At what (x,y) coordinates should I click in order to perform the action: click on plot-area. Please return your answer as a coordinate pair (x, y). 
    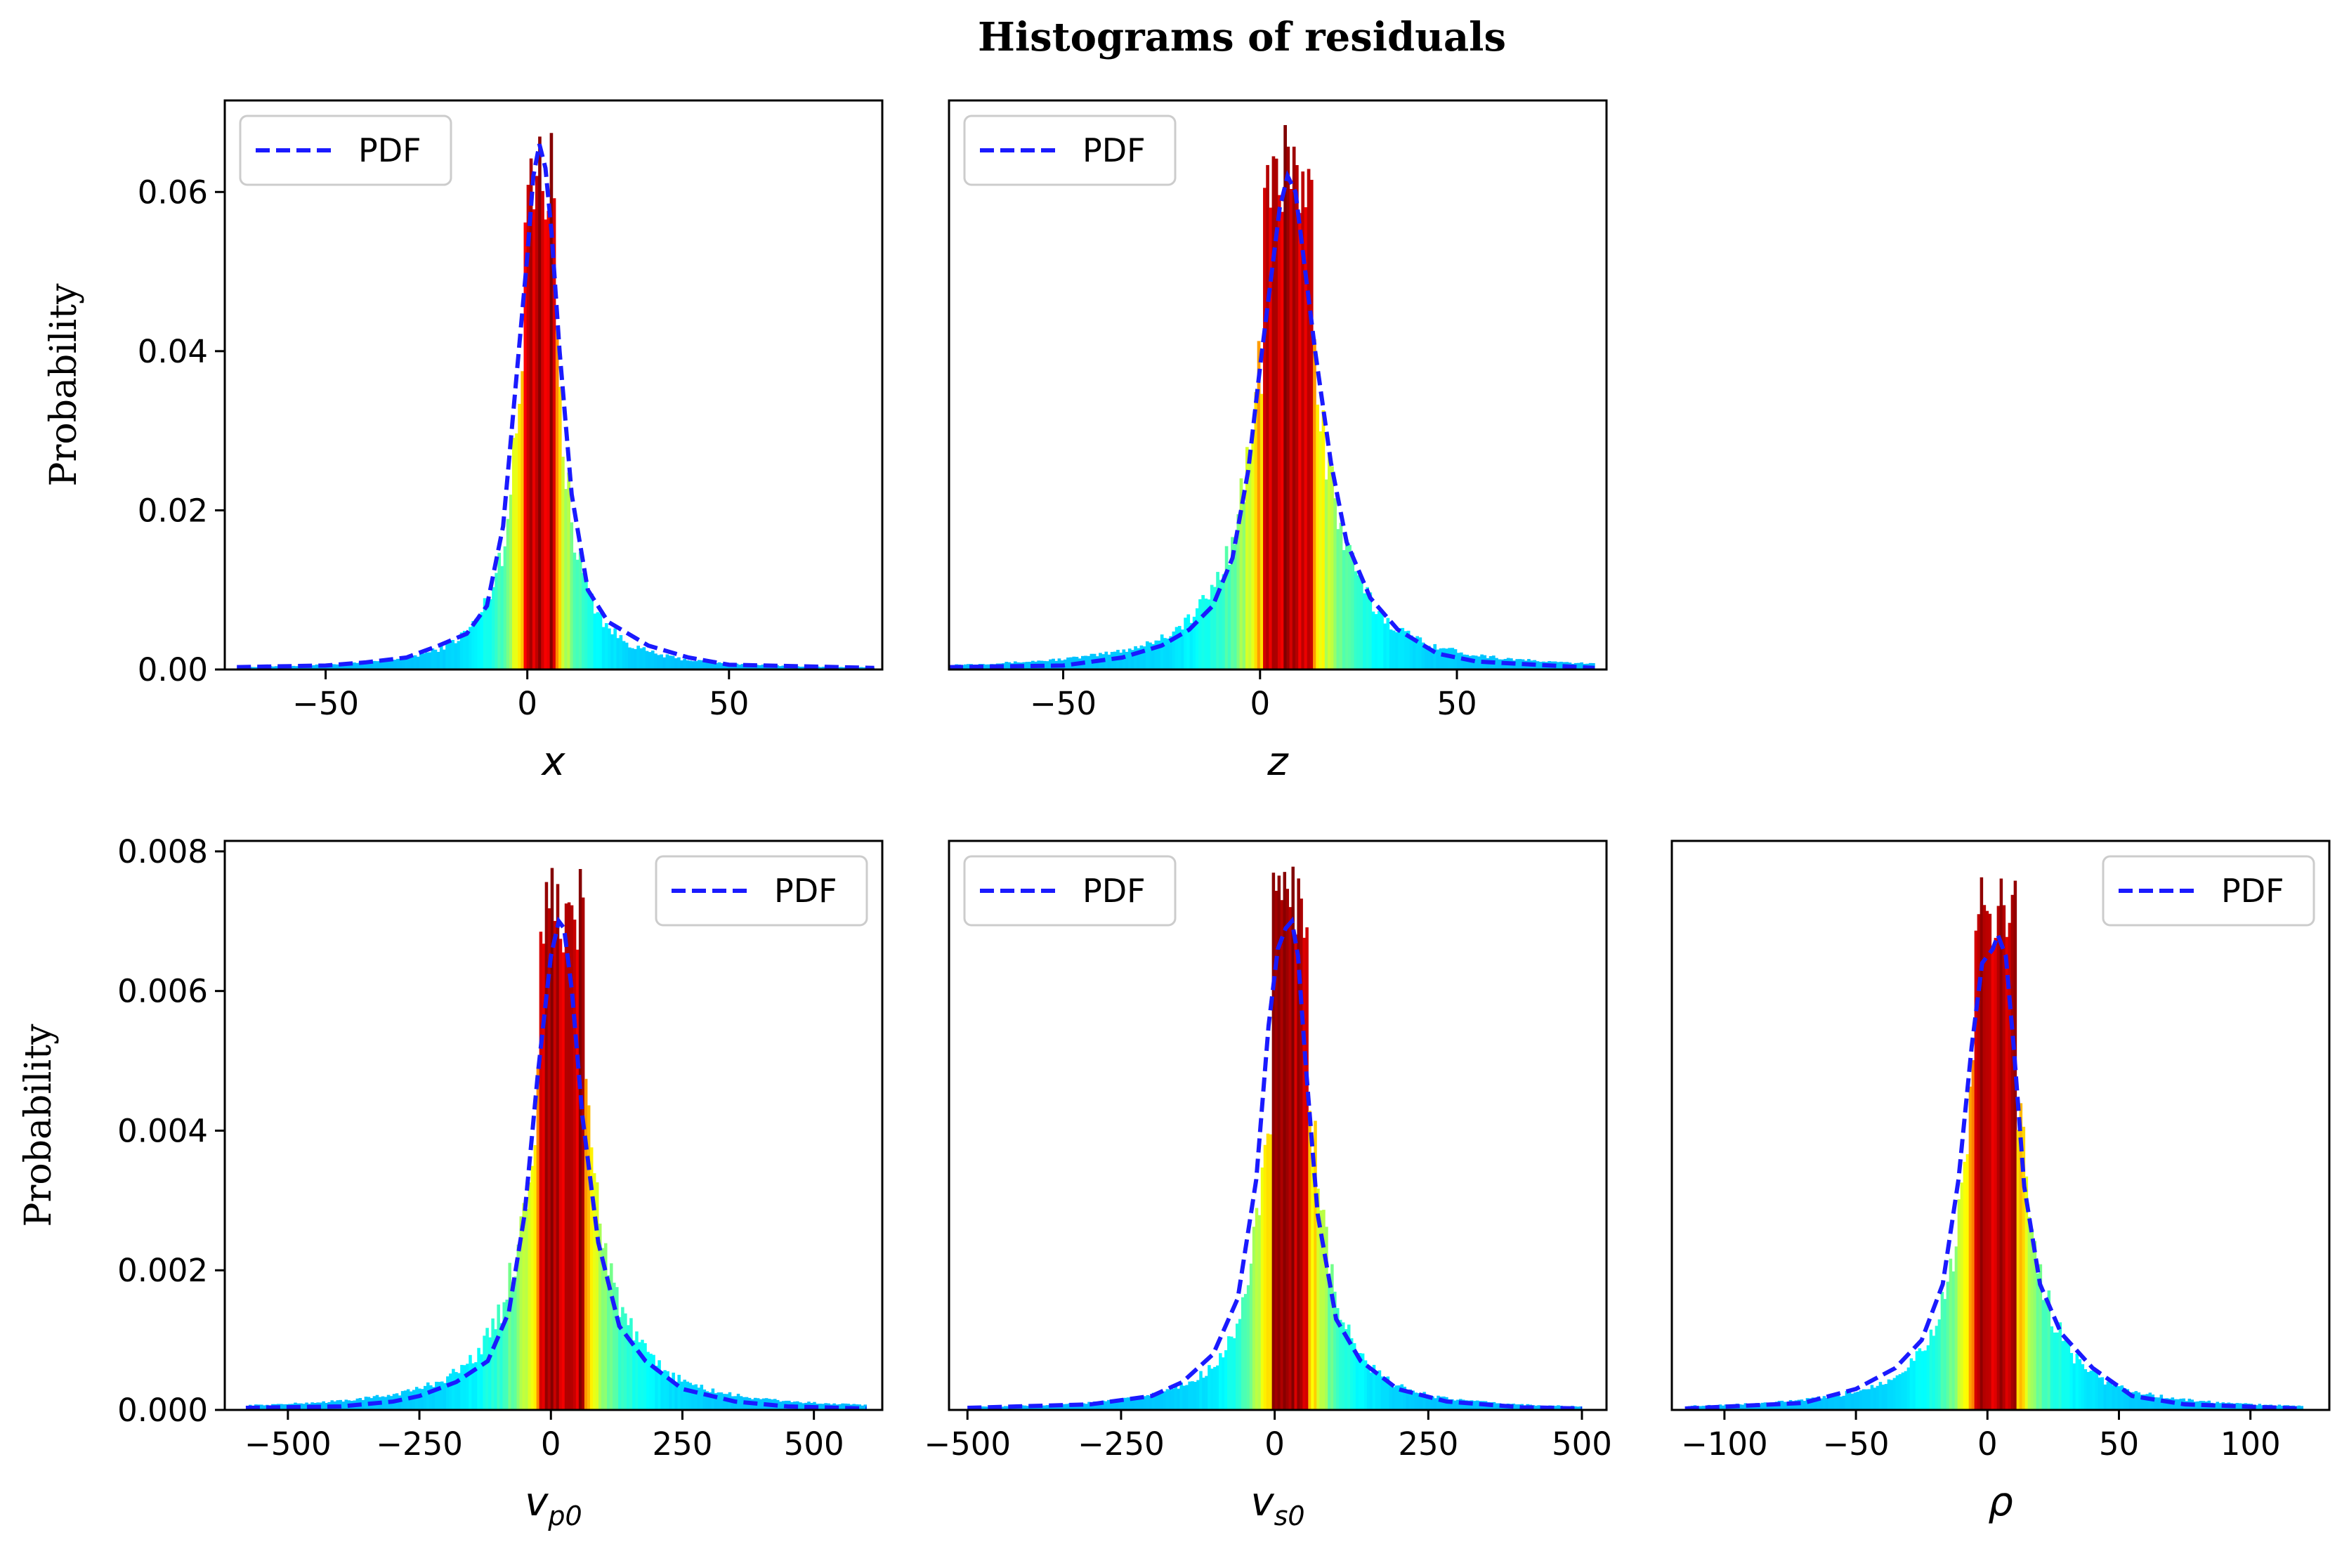
    Looking at the image, I should click on (556, 1139).